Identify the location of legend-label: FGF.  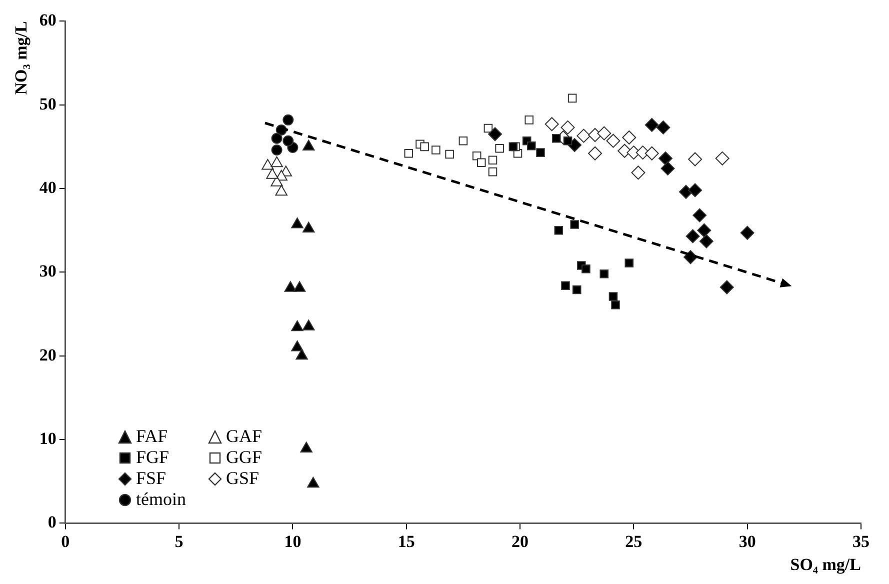
(153, 457).